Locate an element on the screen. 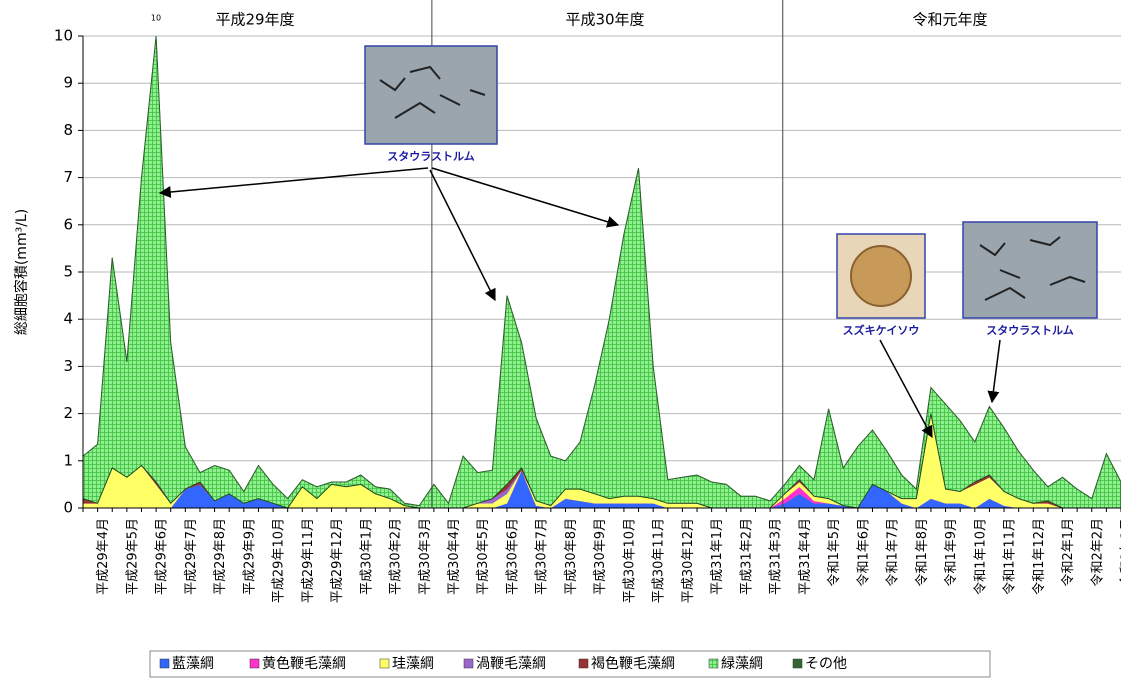 This screenshot has width=1121, height=684. y-tick-label: 4 is located at coordinates (68, 319).